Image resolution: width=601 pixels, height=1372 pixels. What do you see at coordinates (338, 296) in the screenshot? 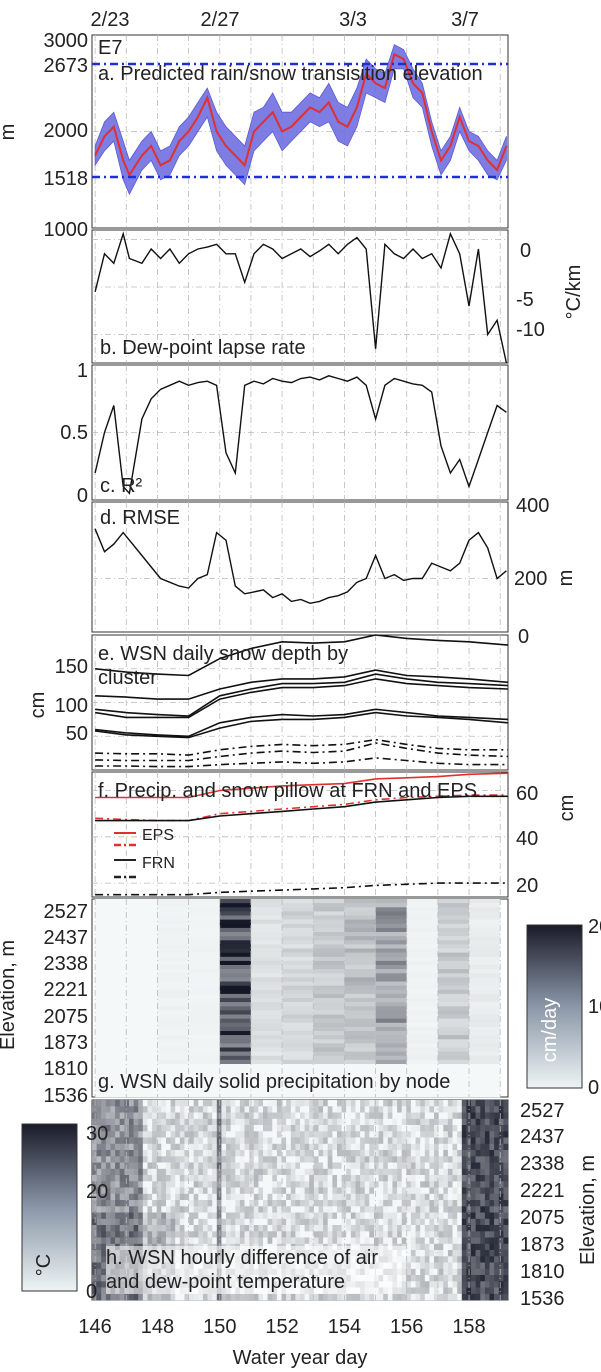
I see `panel-b: b. Dew-point lapse rate 0 -5 -10 °C/km` at bounding box center [338, 296].